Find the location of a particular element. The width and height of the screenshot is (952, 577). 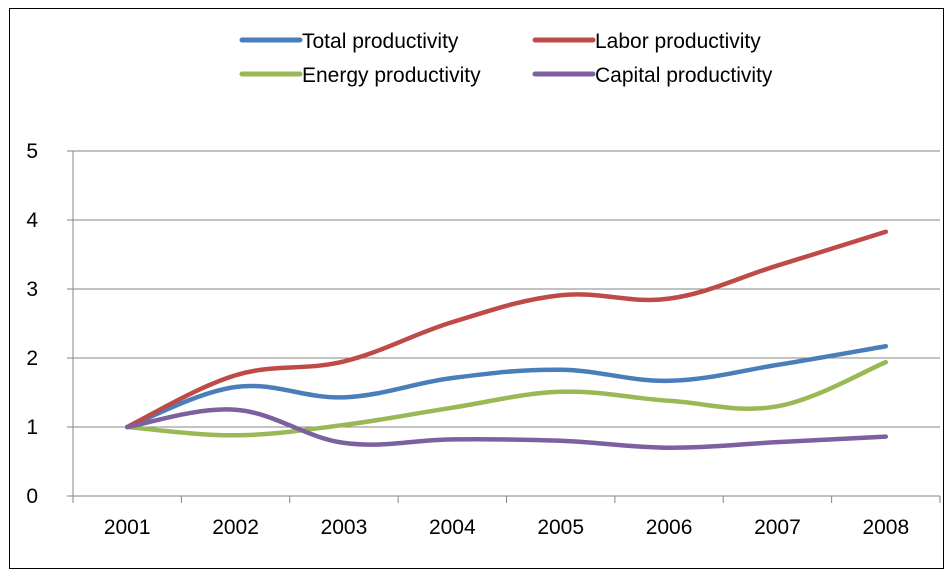

y-tick-label: 3 is located at coordinates (32, 289).